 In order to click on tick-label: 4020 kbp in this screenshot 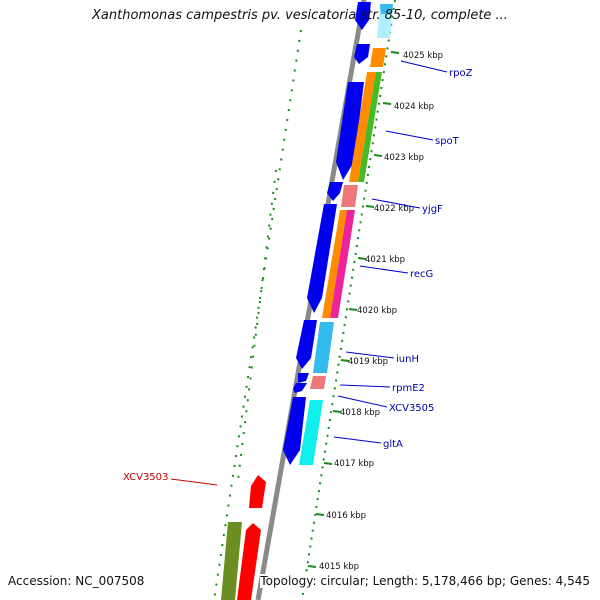, I will do `click(377, 311)`.